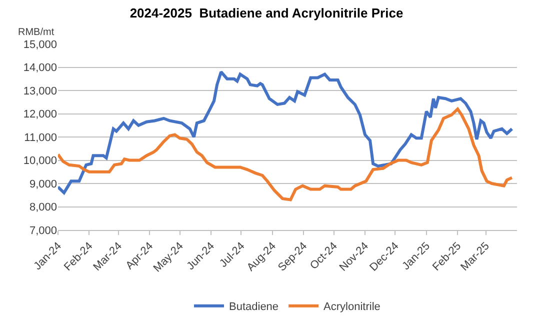  I want to click on y-tick-label: 7,000, so click(43, 230).